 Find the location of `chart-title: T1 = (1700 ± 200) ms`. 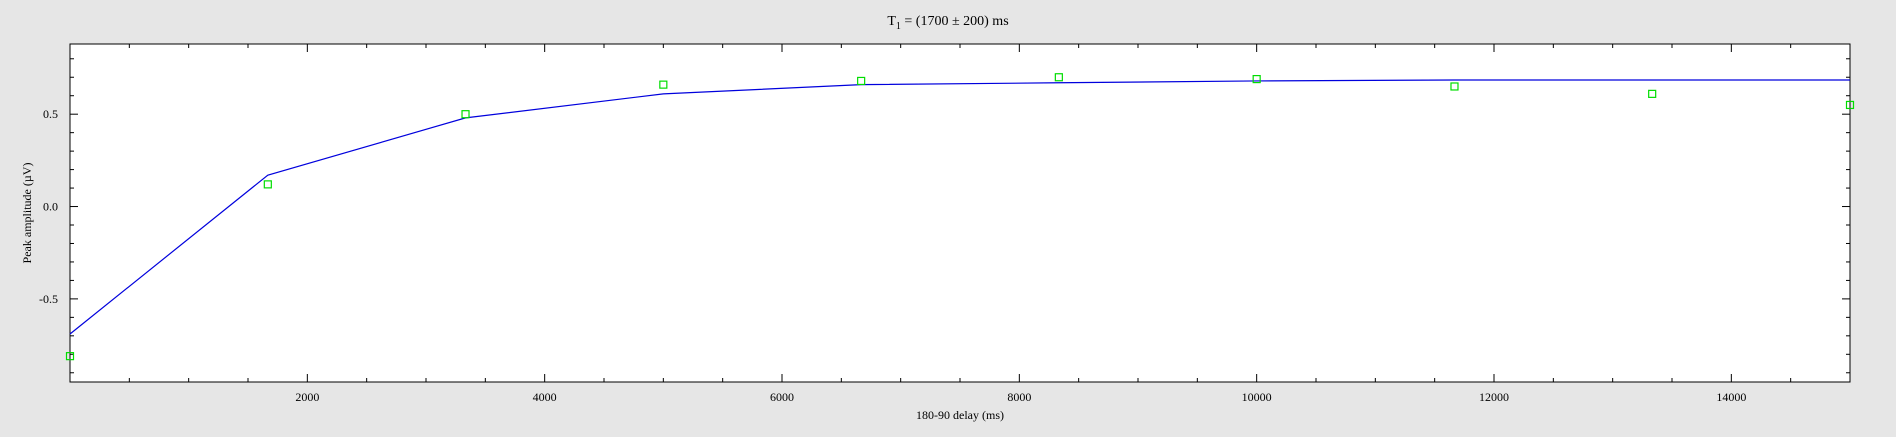

chart-title: T1 = (1700 ± 200) ms is located at coordinates (947, 23).